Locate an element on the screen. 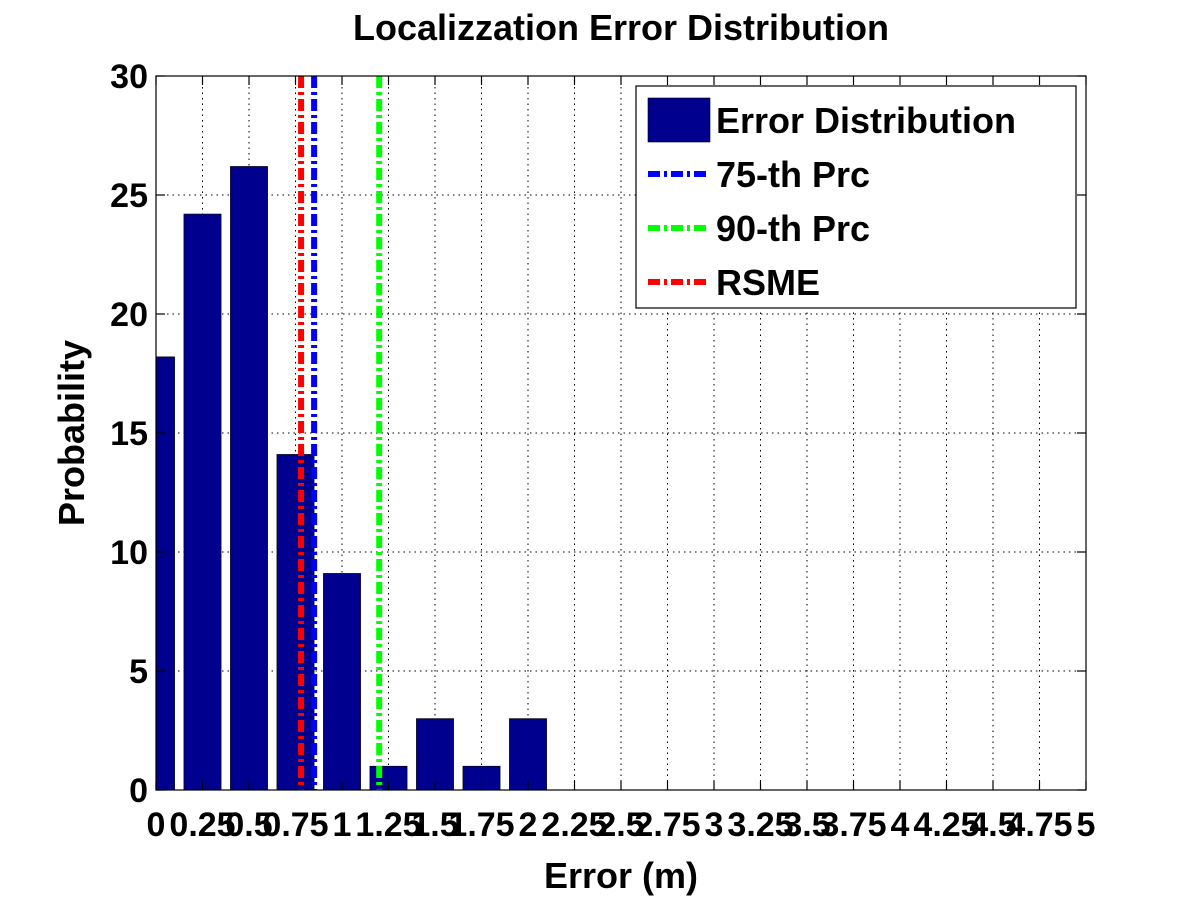 This screenshot has width=1200, height=901. y-tick-label: 5 is located at coordinates (138, 672).